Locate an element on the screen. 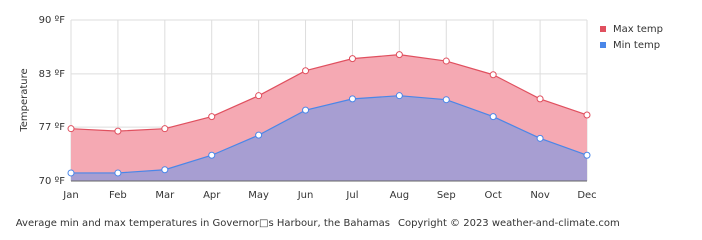  x-tick-label: Apr is located at coordinates (212, 195).